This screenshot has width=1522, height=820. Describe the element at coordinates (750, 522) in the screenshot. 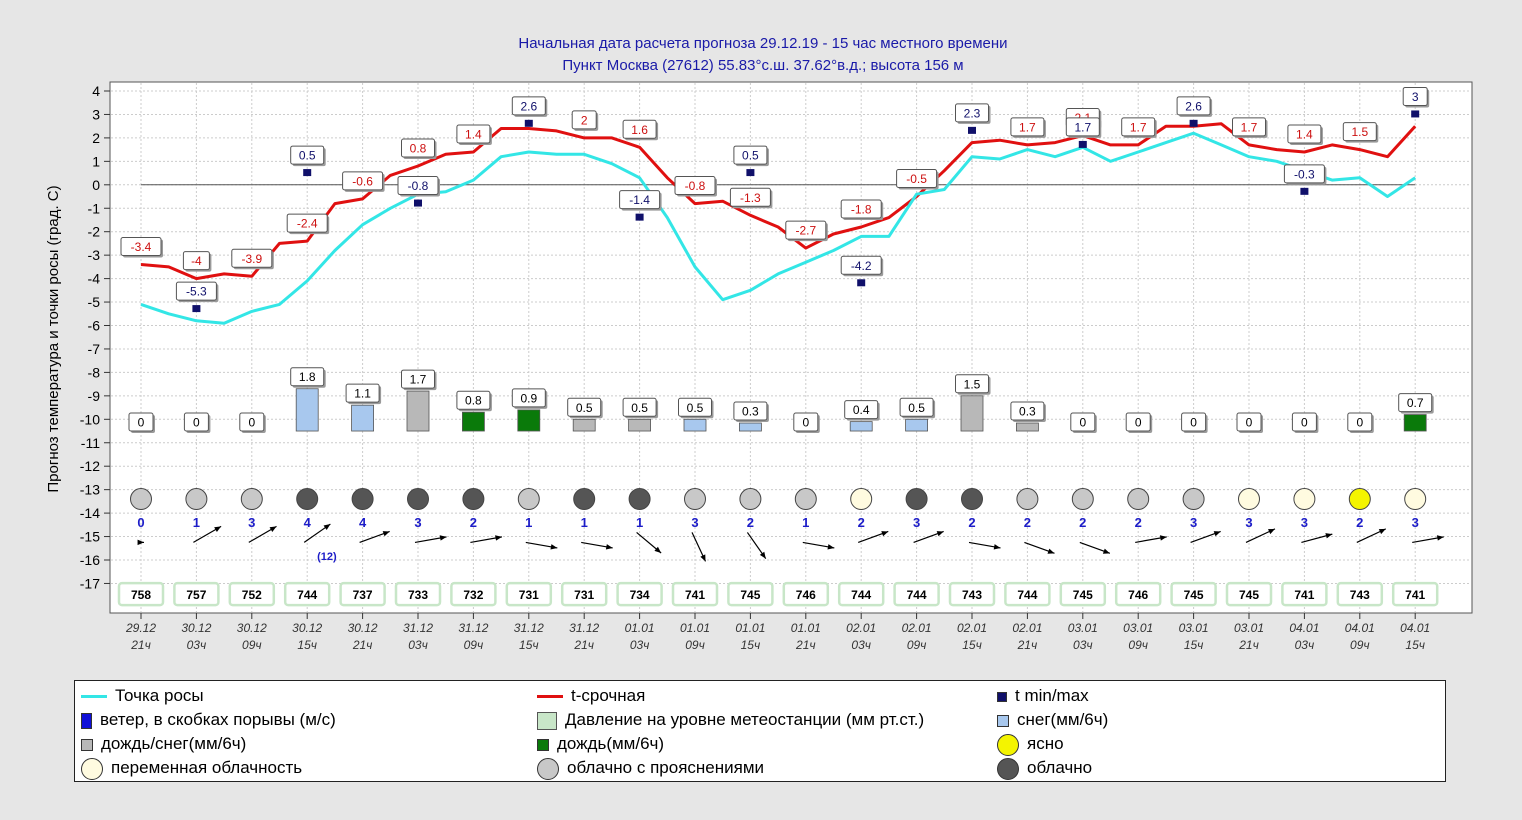

I see `wind-speed: 2` at that location.